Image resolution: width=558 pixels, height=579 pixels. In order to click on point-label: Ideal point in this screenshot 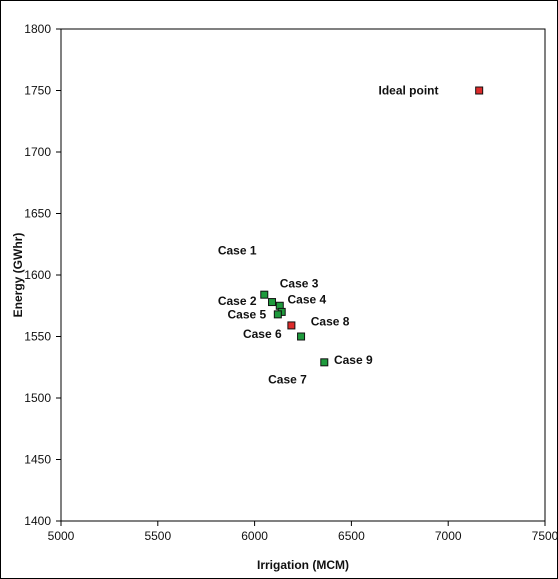, I will do `click(409, 91)`.